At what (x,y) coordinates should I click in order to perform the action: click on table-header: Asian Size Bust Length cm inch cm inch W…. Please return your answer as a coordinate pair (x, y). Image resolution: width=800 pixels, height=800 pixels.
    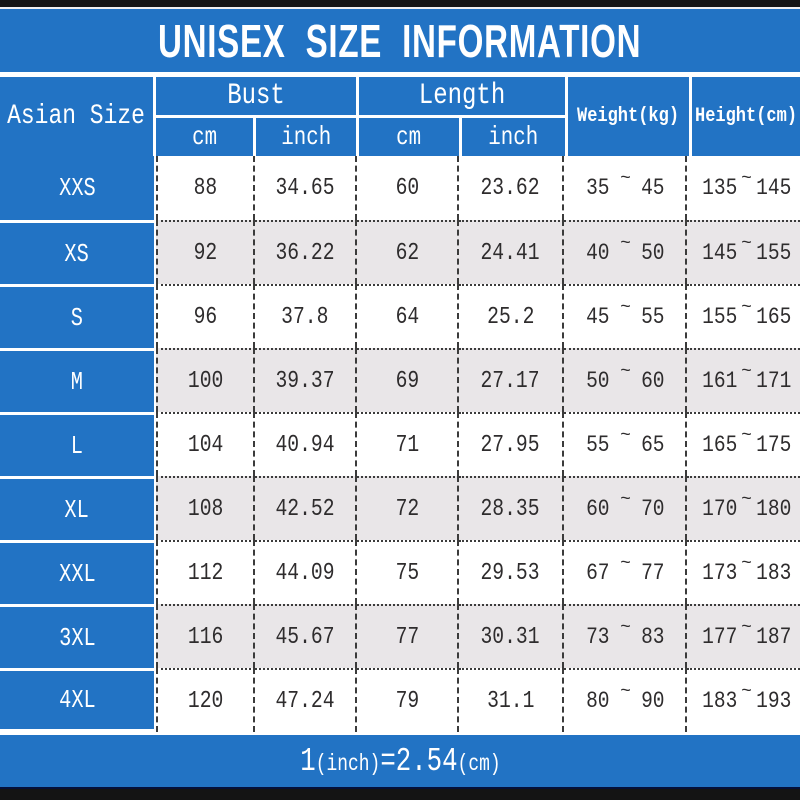
    Looking at the image, I should click on (400, 116).